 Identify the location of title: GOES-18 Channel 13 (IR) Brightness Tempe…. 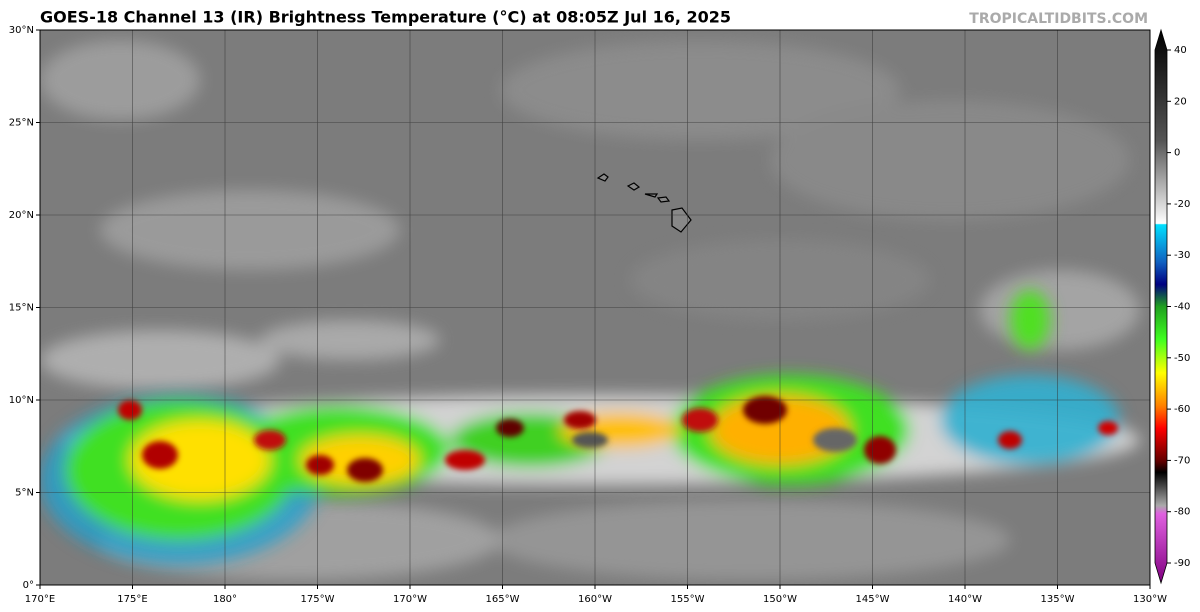
(385, 17).